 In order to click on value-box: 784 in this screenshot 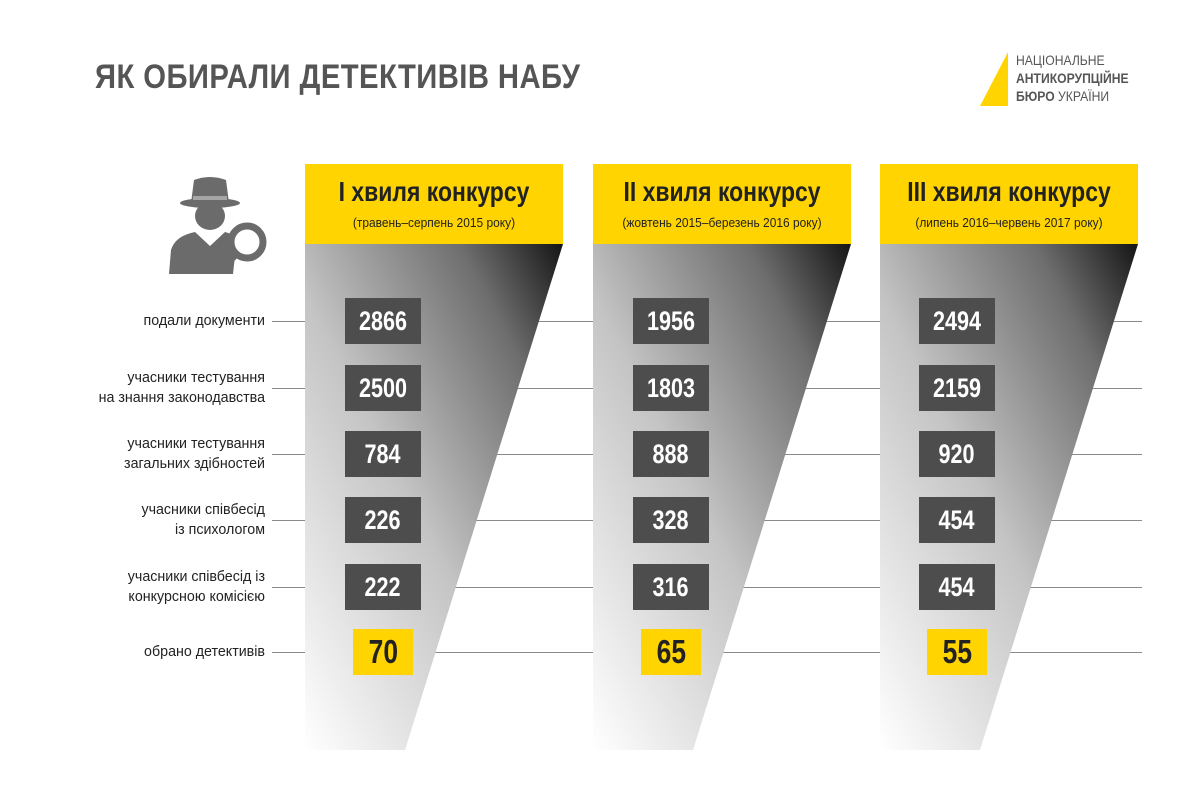, I will do `click(383, 454)`.